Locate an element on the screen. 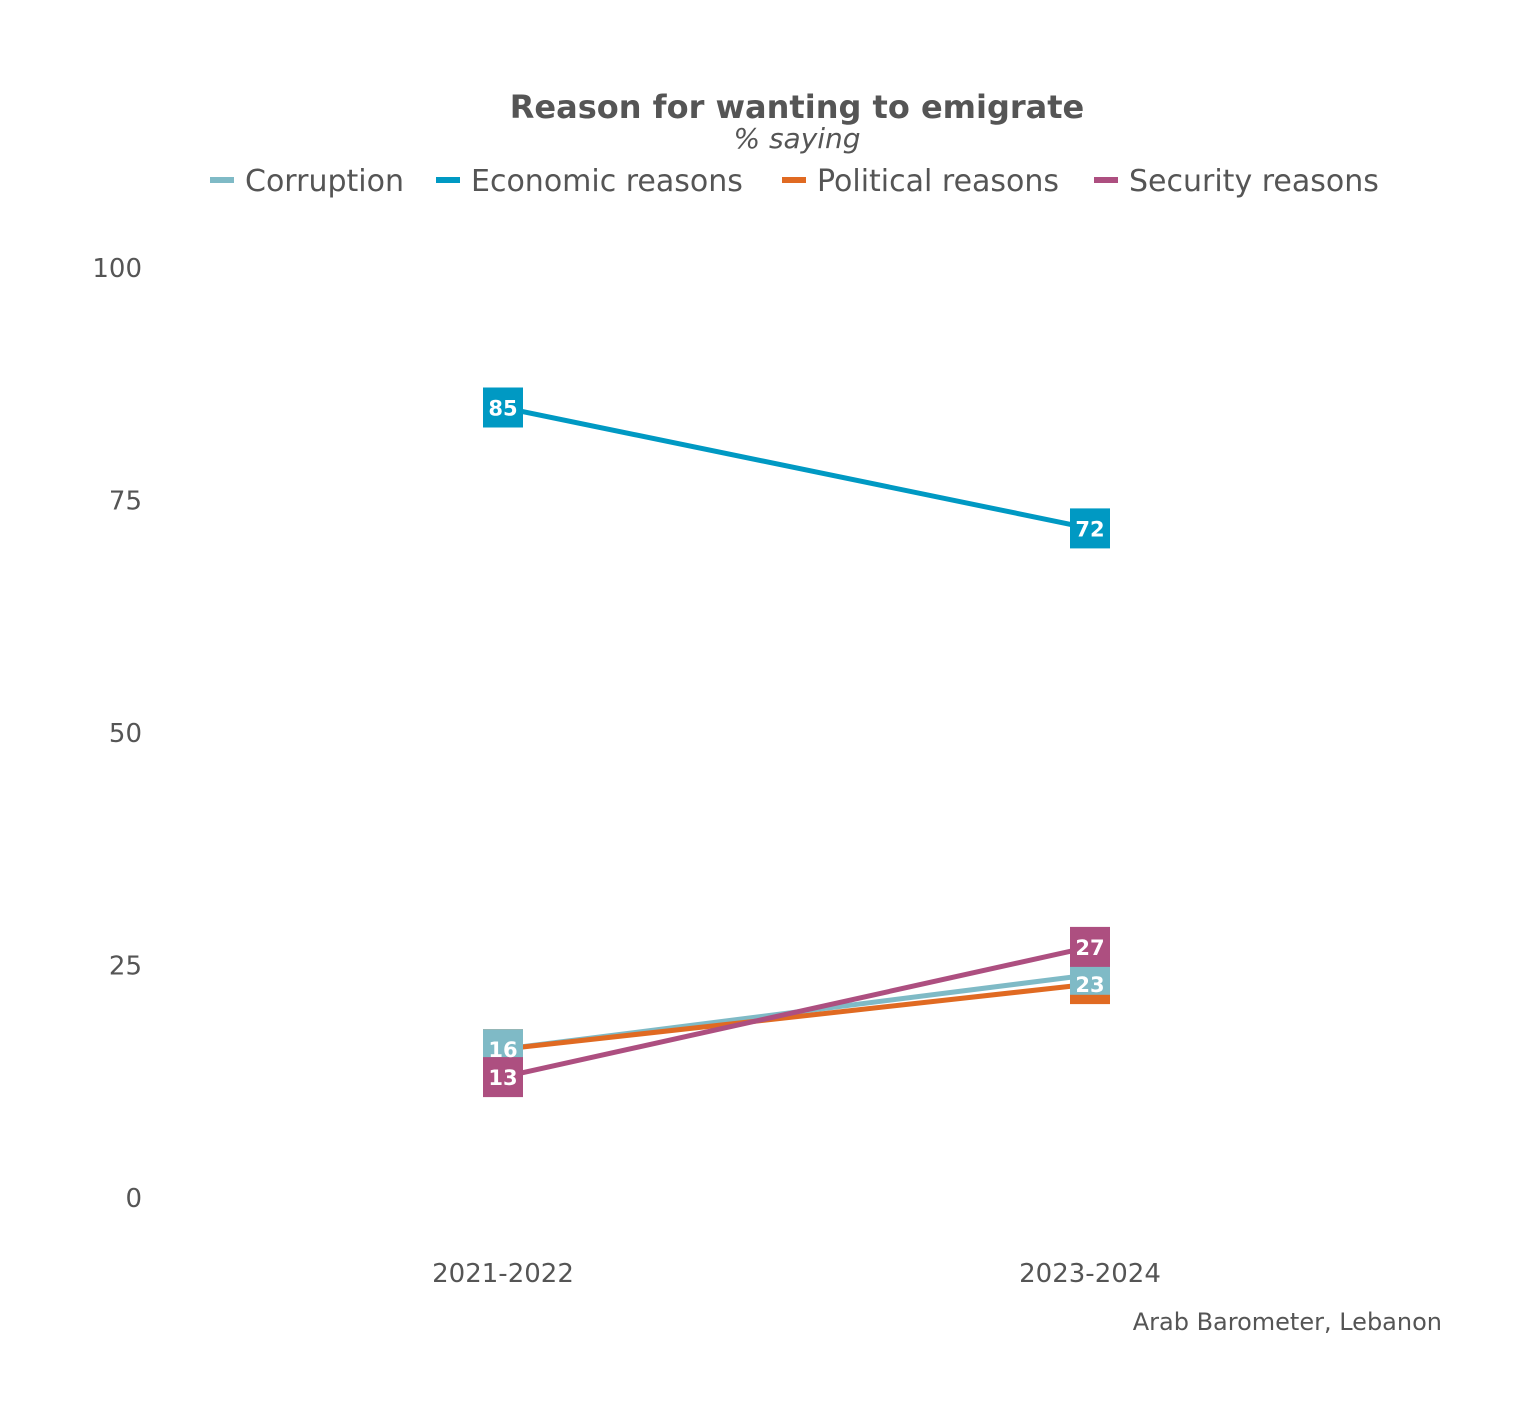  y-tick-label: 100 is located at coordinates (117, 269).